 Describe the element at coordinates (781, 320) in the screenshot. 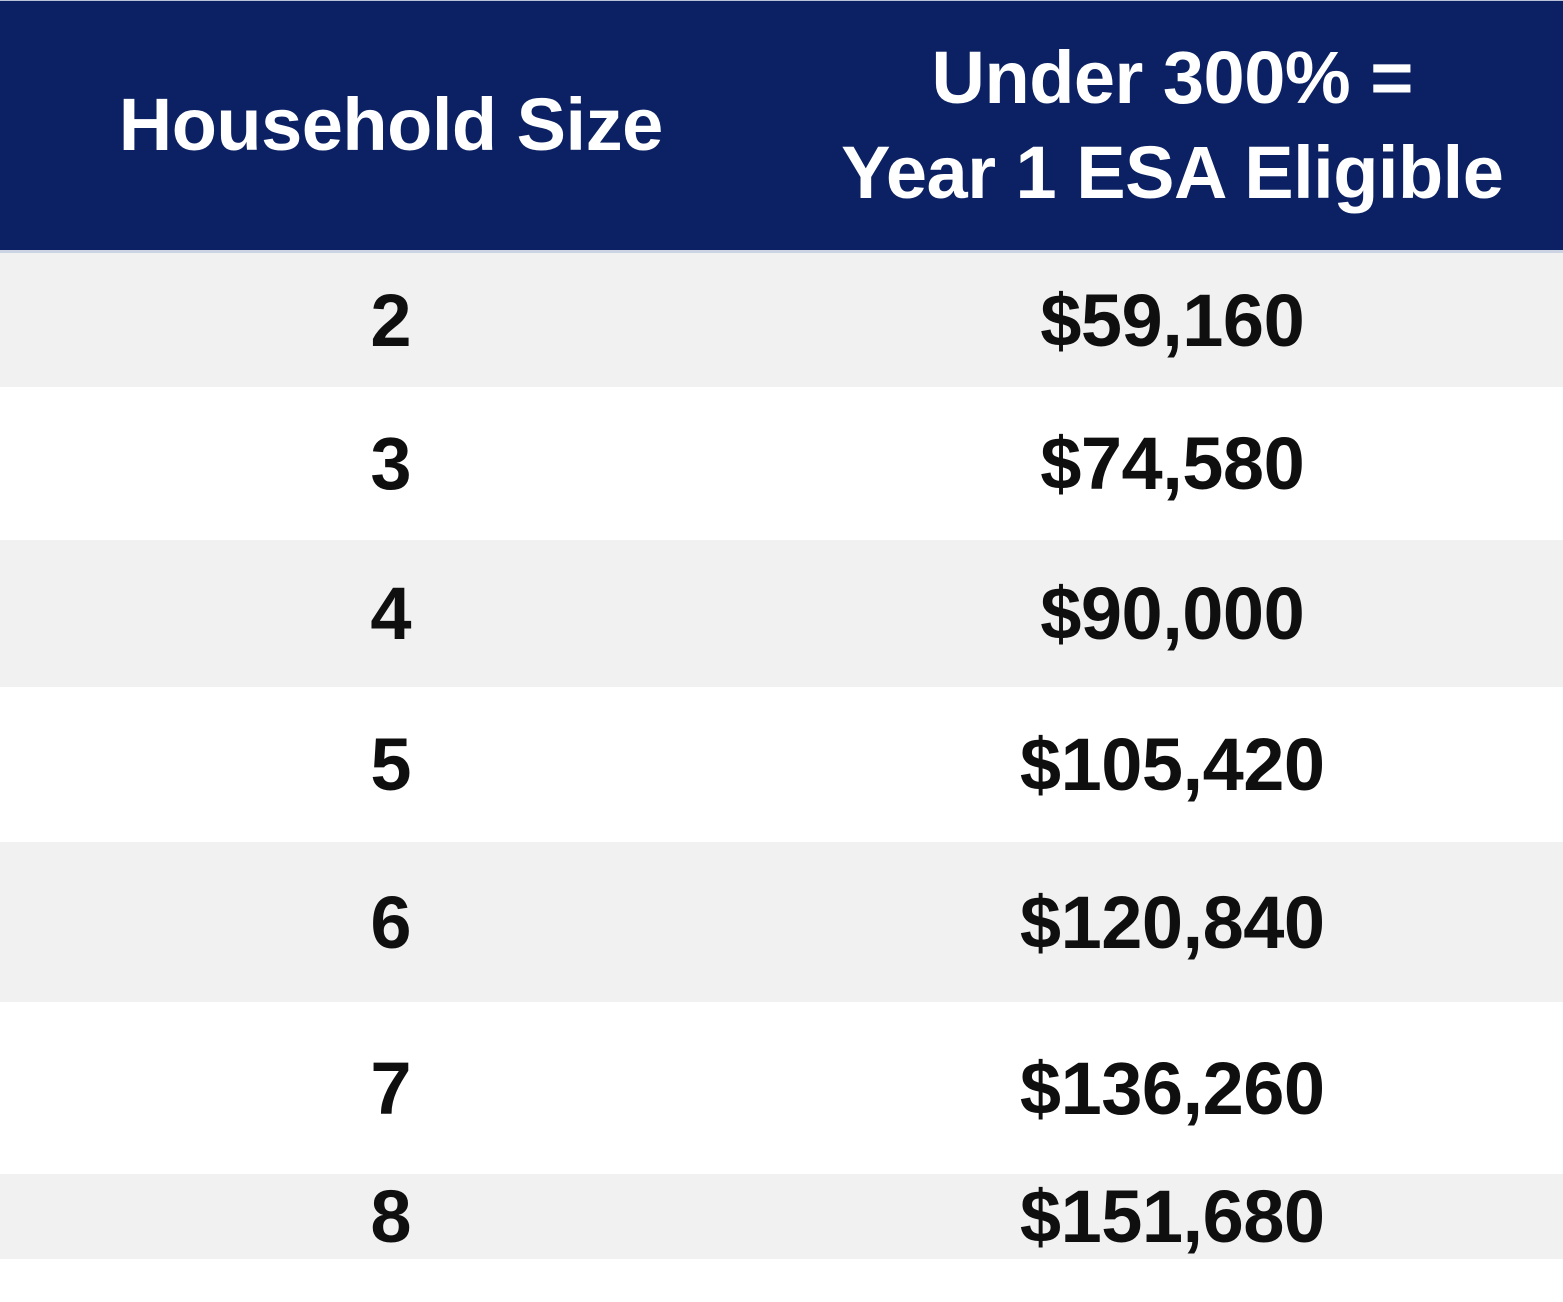

I see `table-row: 2 $59,160` at that location.